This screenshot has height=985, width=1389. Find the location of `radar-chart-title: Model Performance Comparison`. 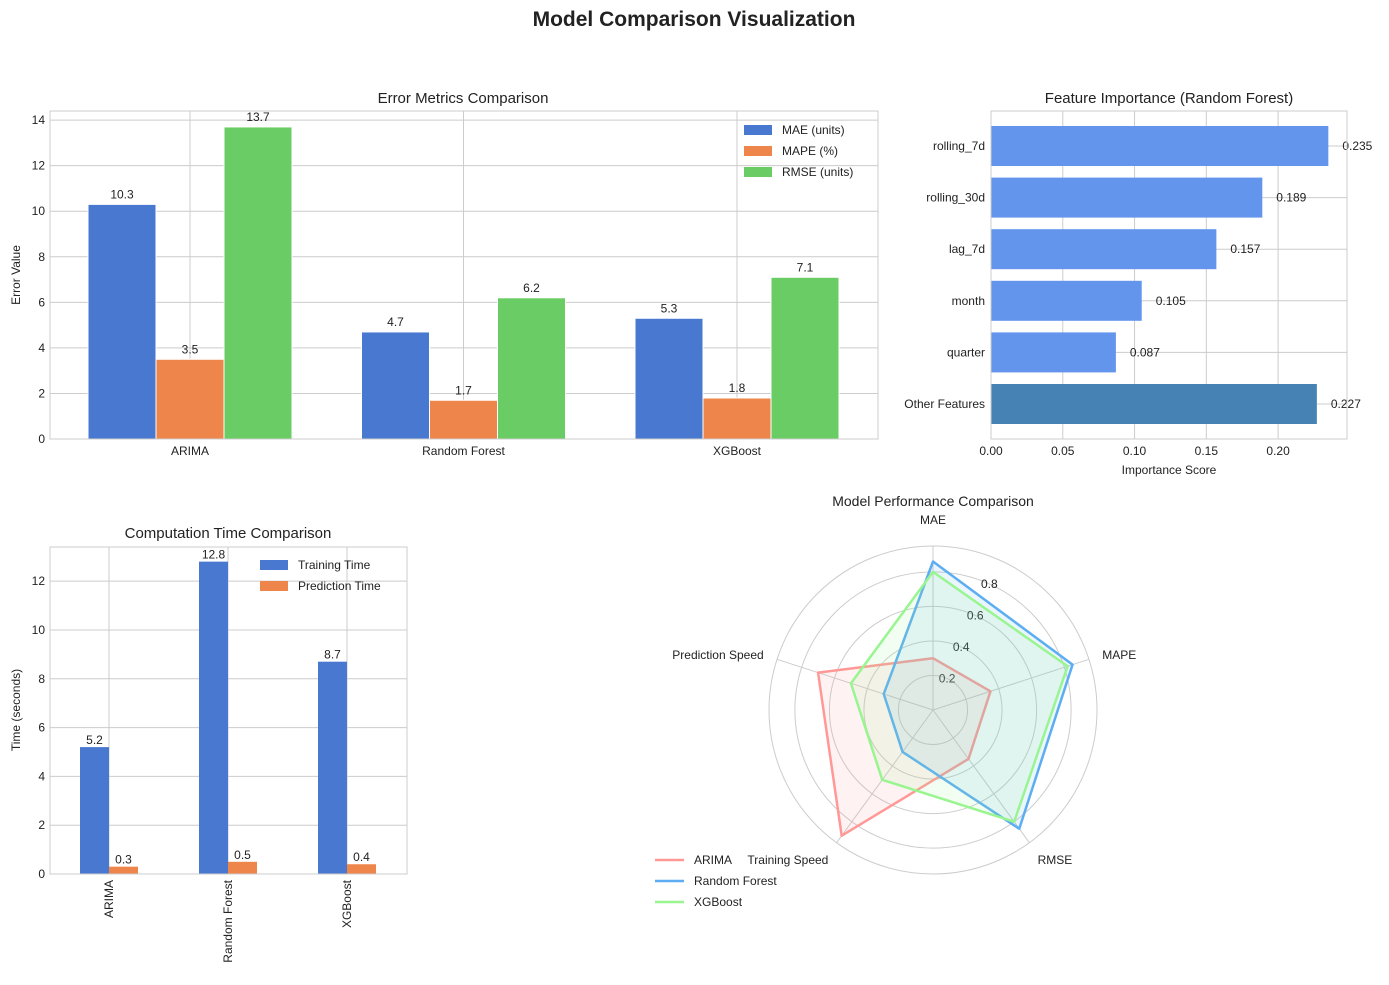

radar-chart-title: Model Performance Comparison is located at coordinates (933, 501).